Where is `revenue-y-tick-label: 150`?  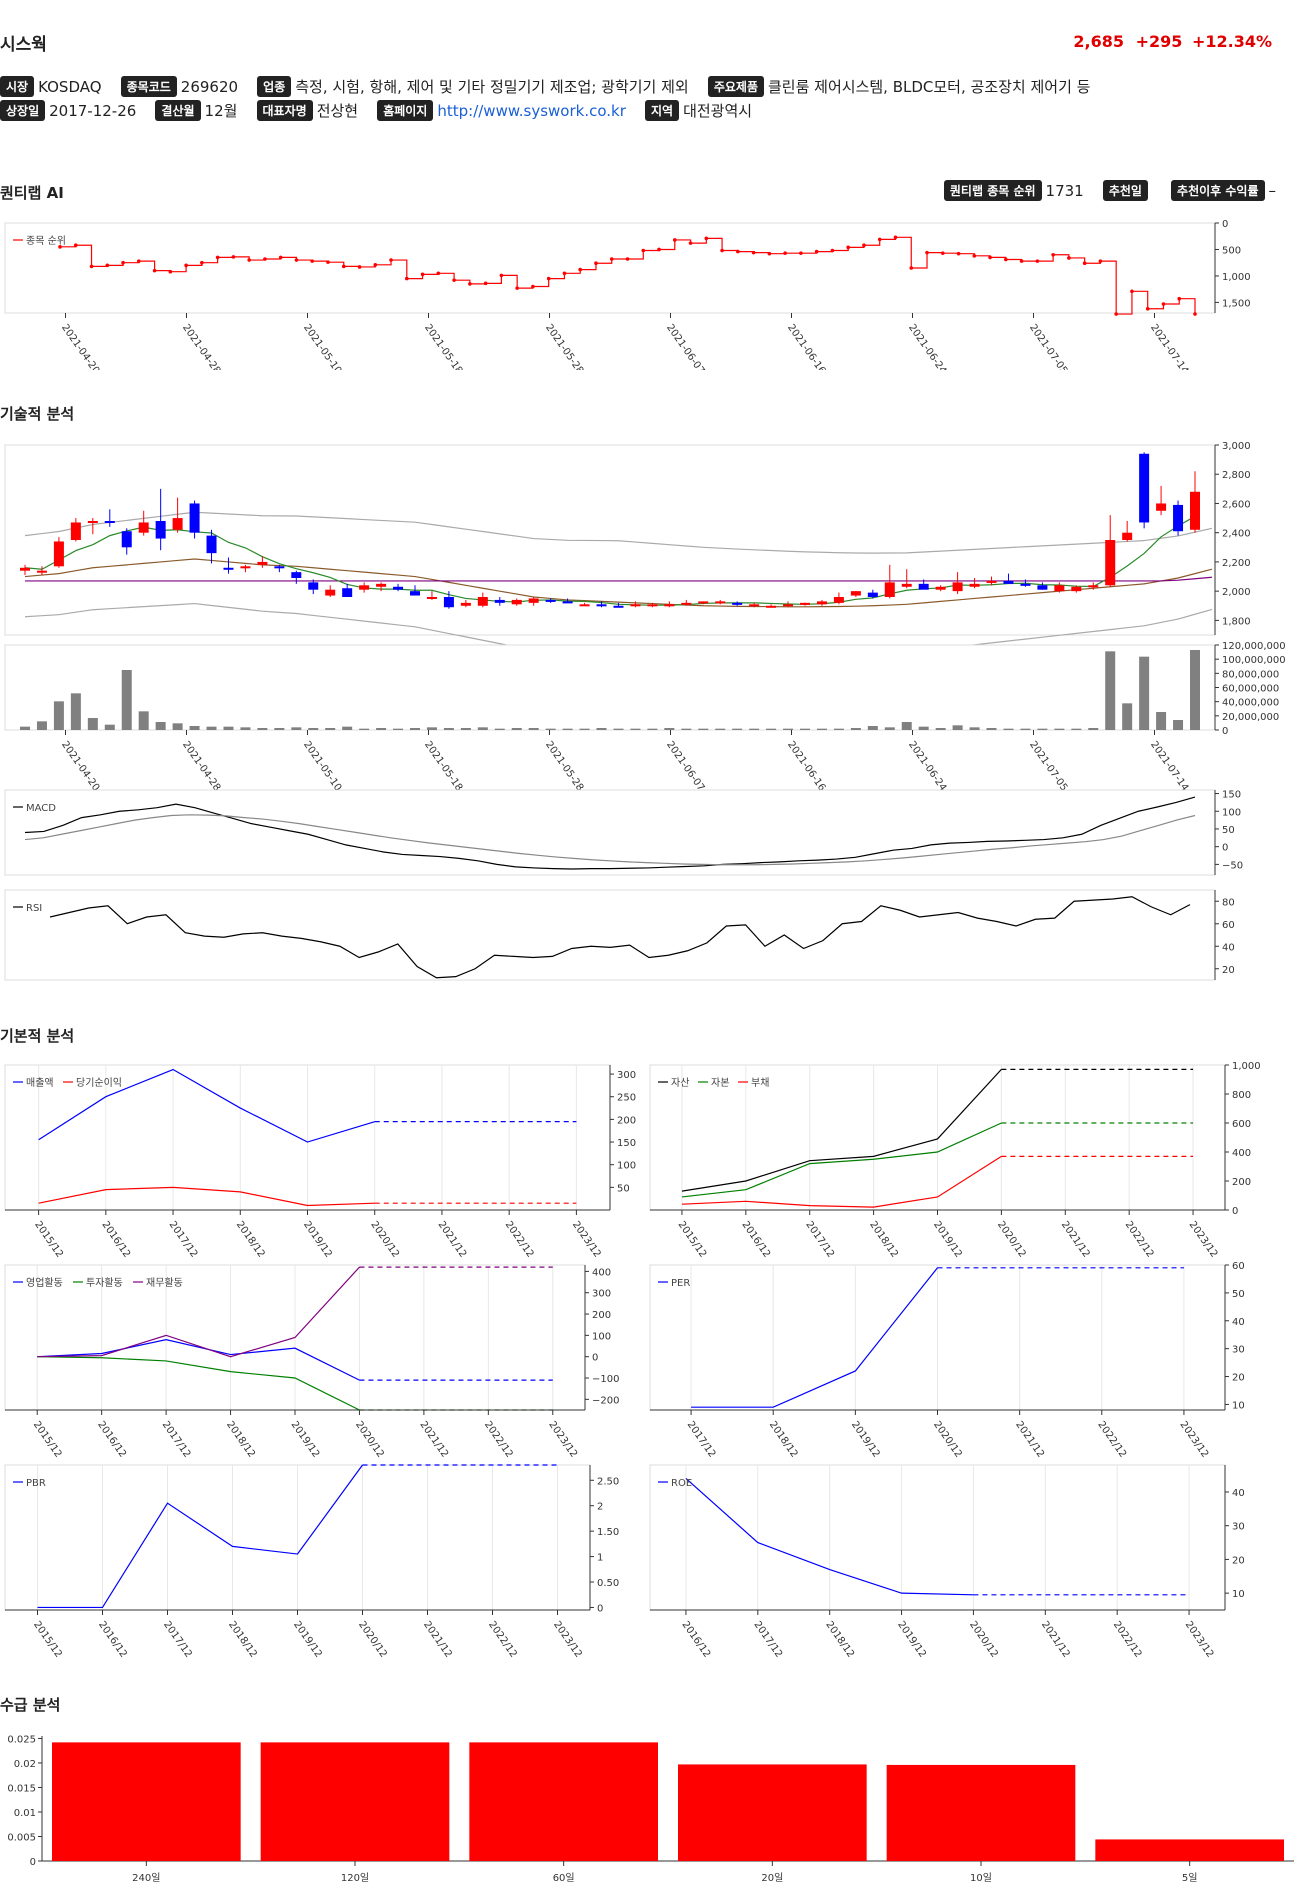 revenue-y-tick-label: 150 is located at coordinates (626, 1143).